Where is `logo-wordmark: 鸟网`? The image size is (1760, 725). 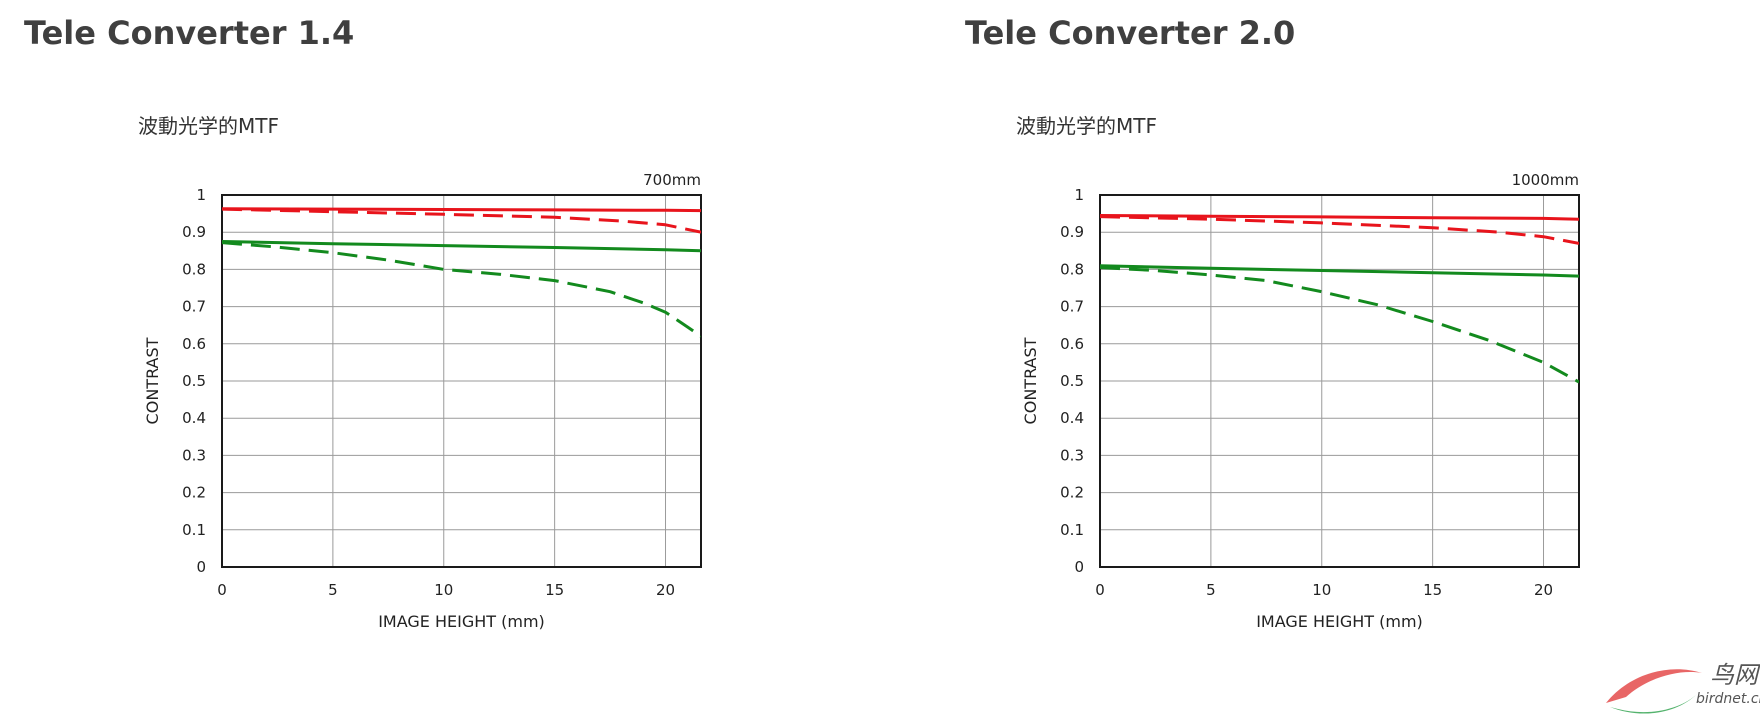 logo-wordmark: 鸟网 is located at coordinates (1735, 675).